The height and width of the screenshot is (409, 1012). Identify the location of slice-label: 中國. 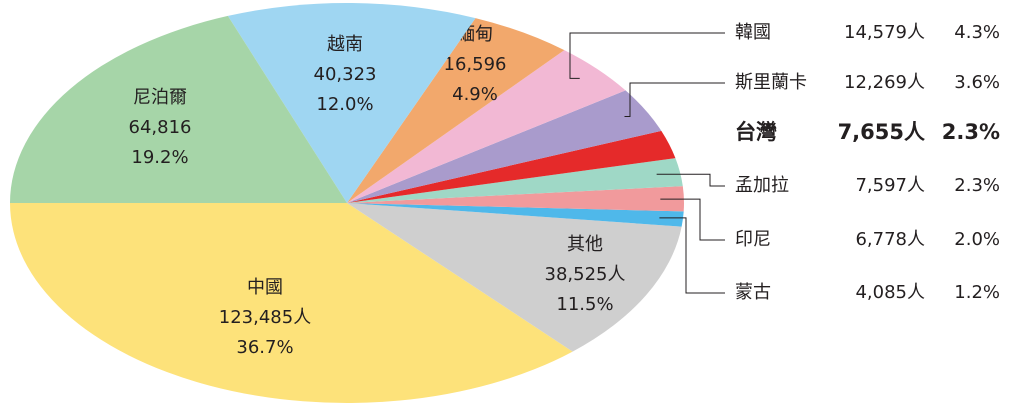
(265, 287).